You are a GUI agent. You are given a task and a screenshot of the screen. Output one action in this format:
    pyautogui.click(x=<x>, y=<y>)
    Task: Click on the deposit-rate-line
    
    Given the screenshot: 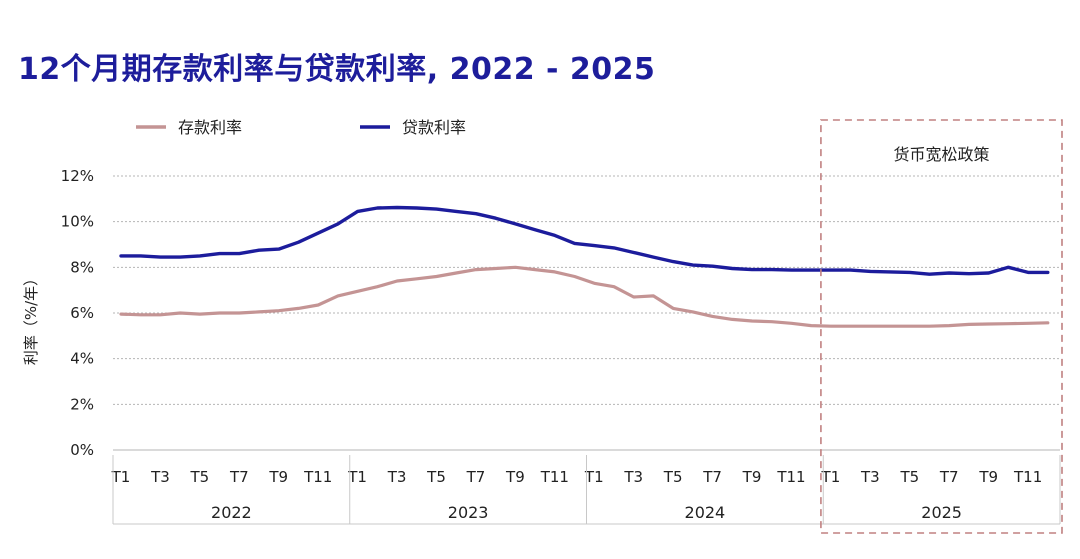 What is the action you would take?
    pyautogui.click(x=584, y=296)
    